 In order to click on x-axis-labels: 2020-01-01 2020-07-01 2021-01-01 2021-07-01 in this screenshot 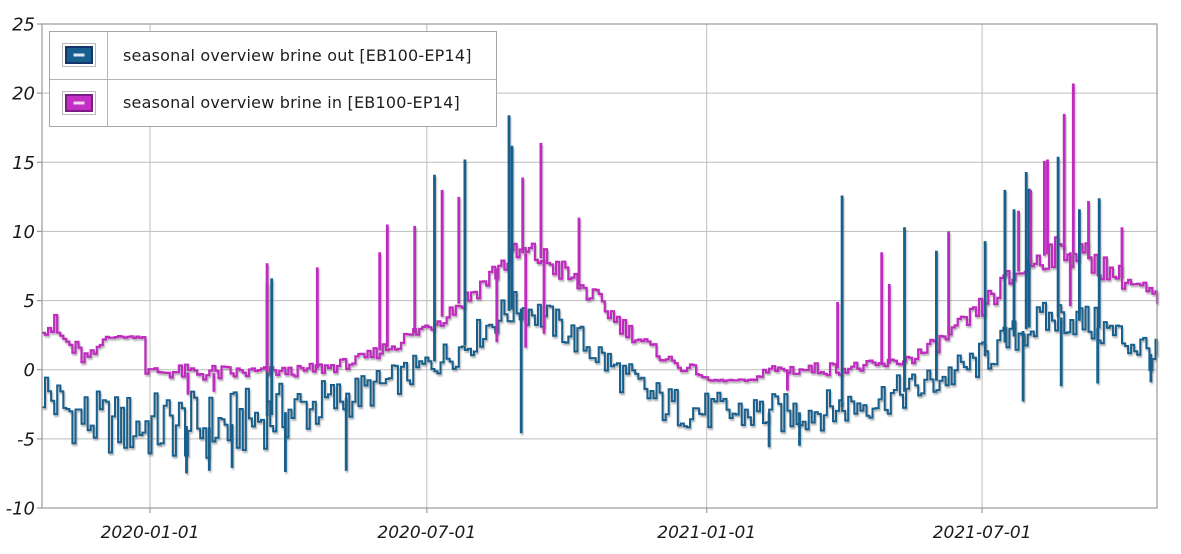, I will do `click(566, 533)`.